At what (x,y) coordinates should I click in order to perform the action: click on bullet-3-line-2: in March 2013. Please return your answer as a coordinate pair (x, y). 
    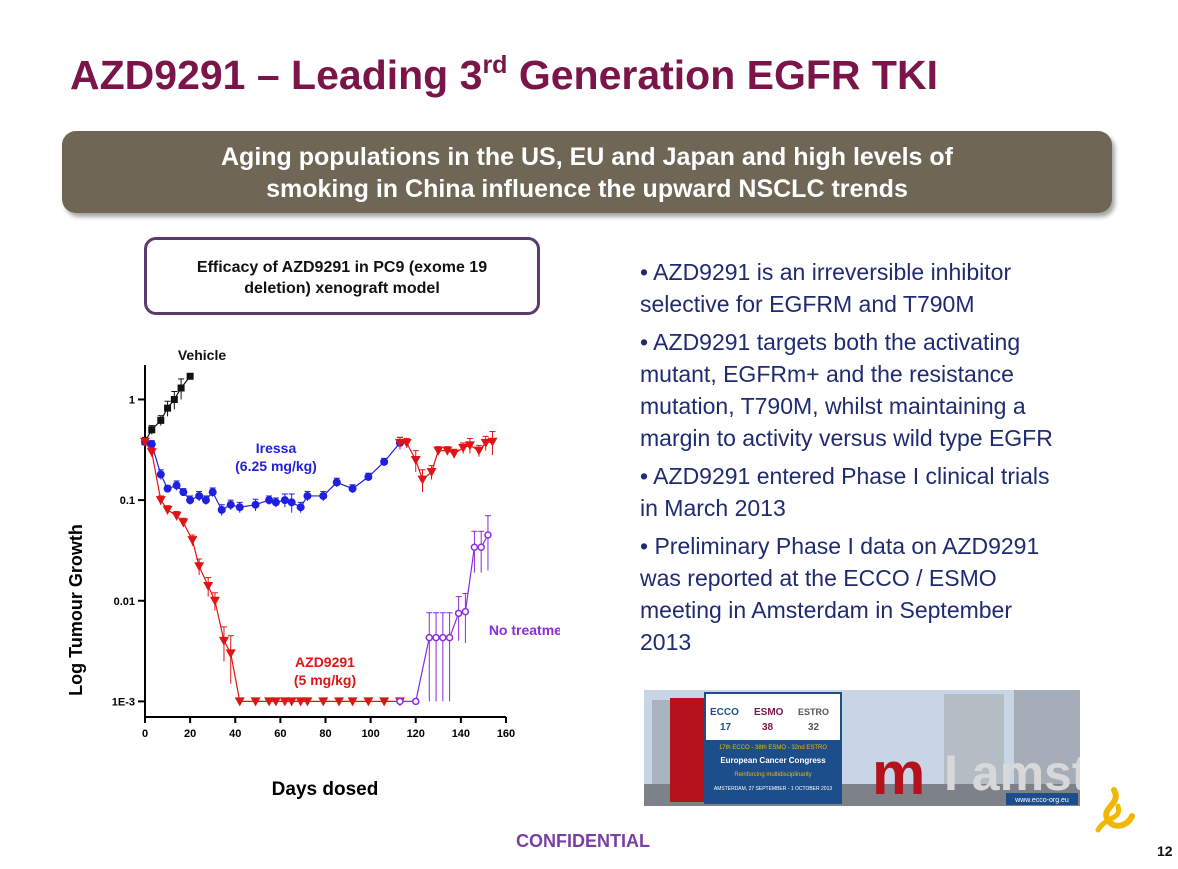
    Looking at the image, I should click on (713, 508).